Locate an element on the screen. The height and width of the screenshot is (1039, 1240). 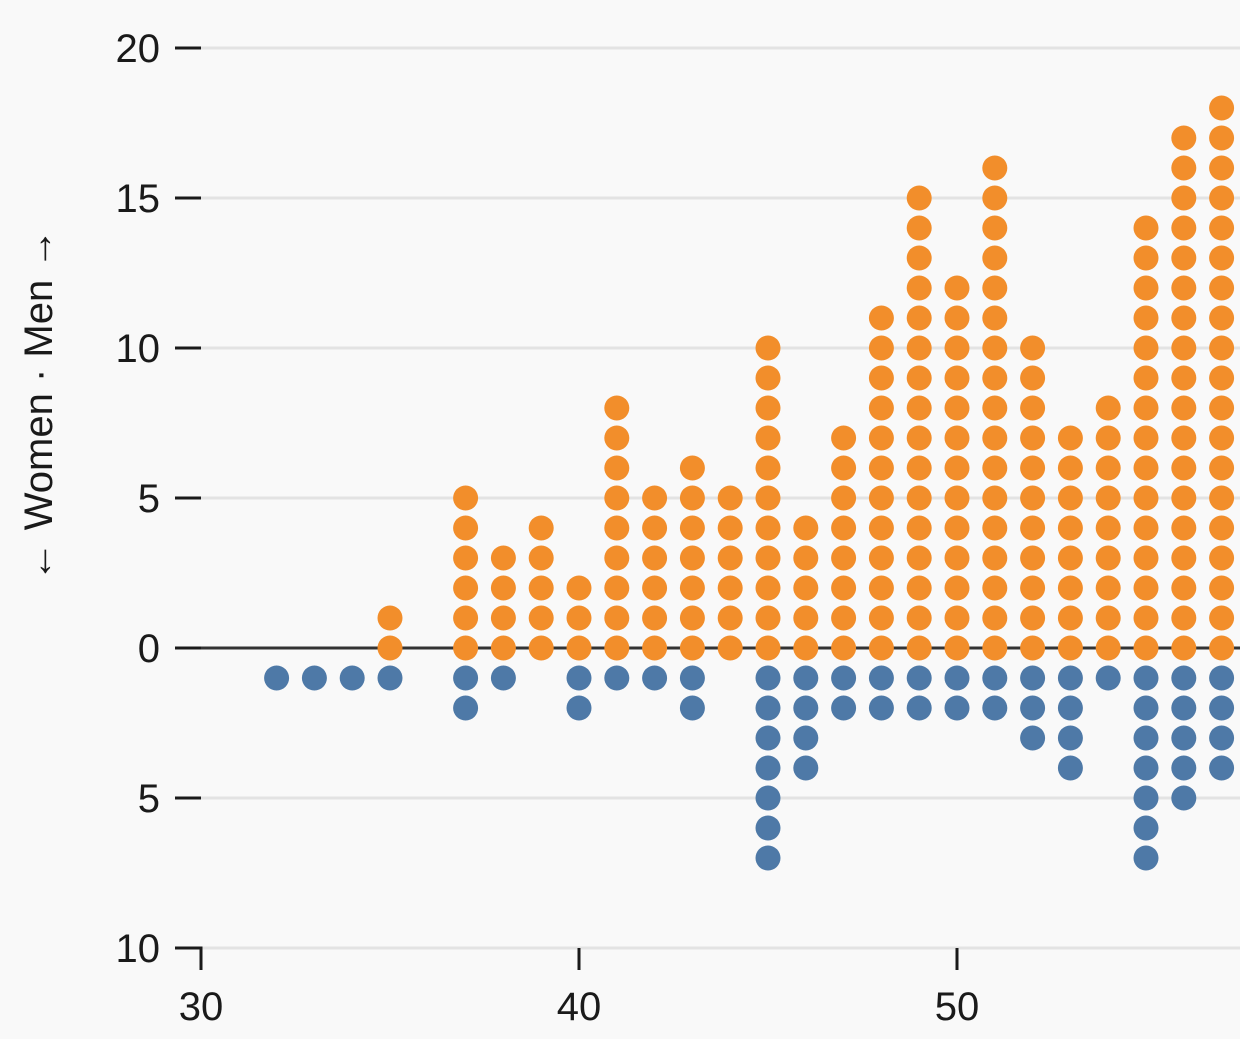
x-axis: 30 40 50 is located at coordinates (579, 987).